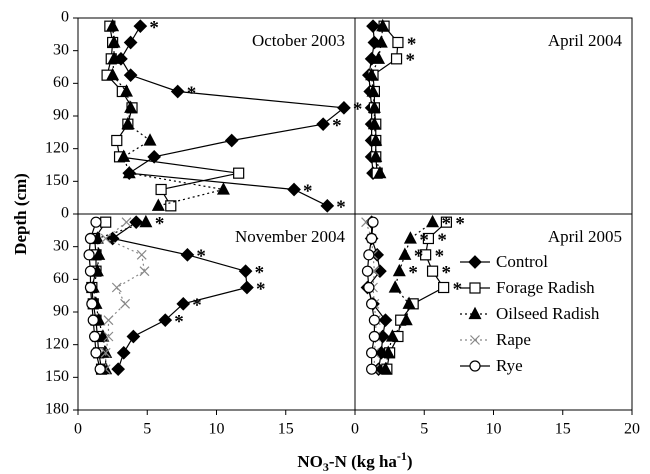 The width and height of the screenshot is (650, 474). What do you see at coordinates (355, 429) in the screenshot?
I see `x-tick-label: 0` at bounding box center [355, 429].